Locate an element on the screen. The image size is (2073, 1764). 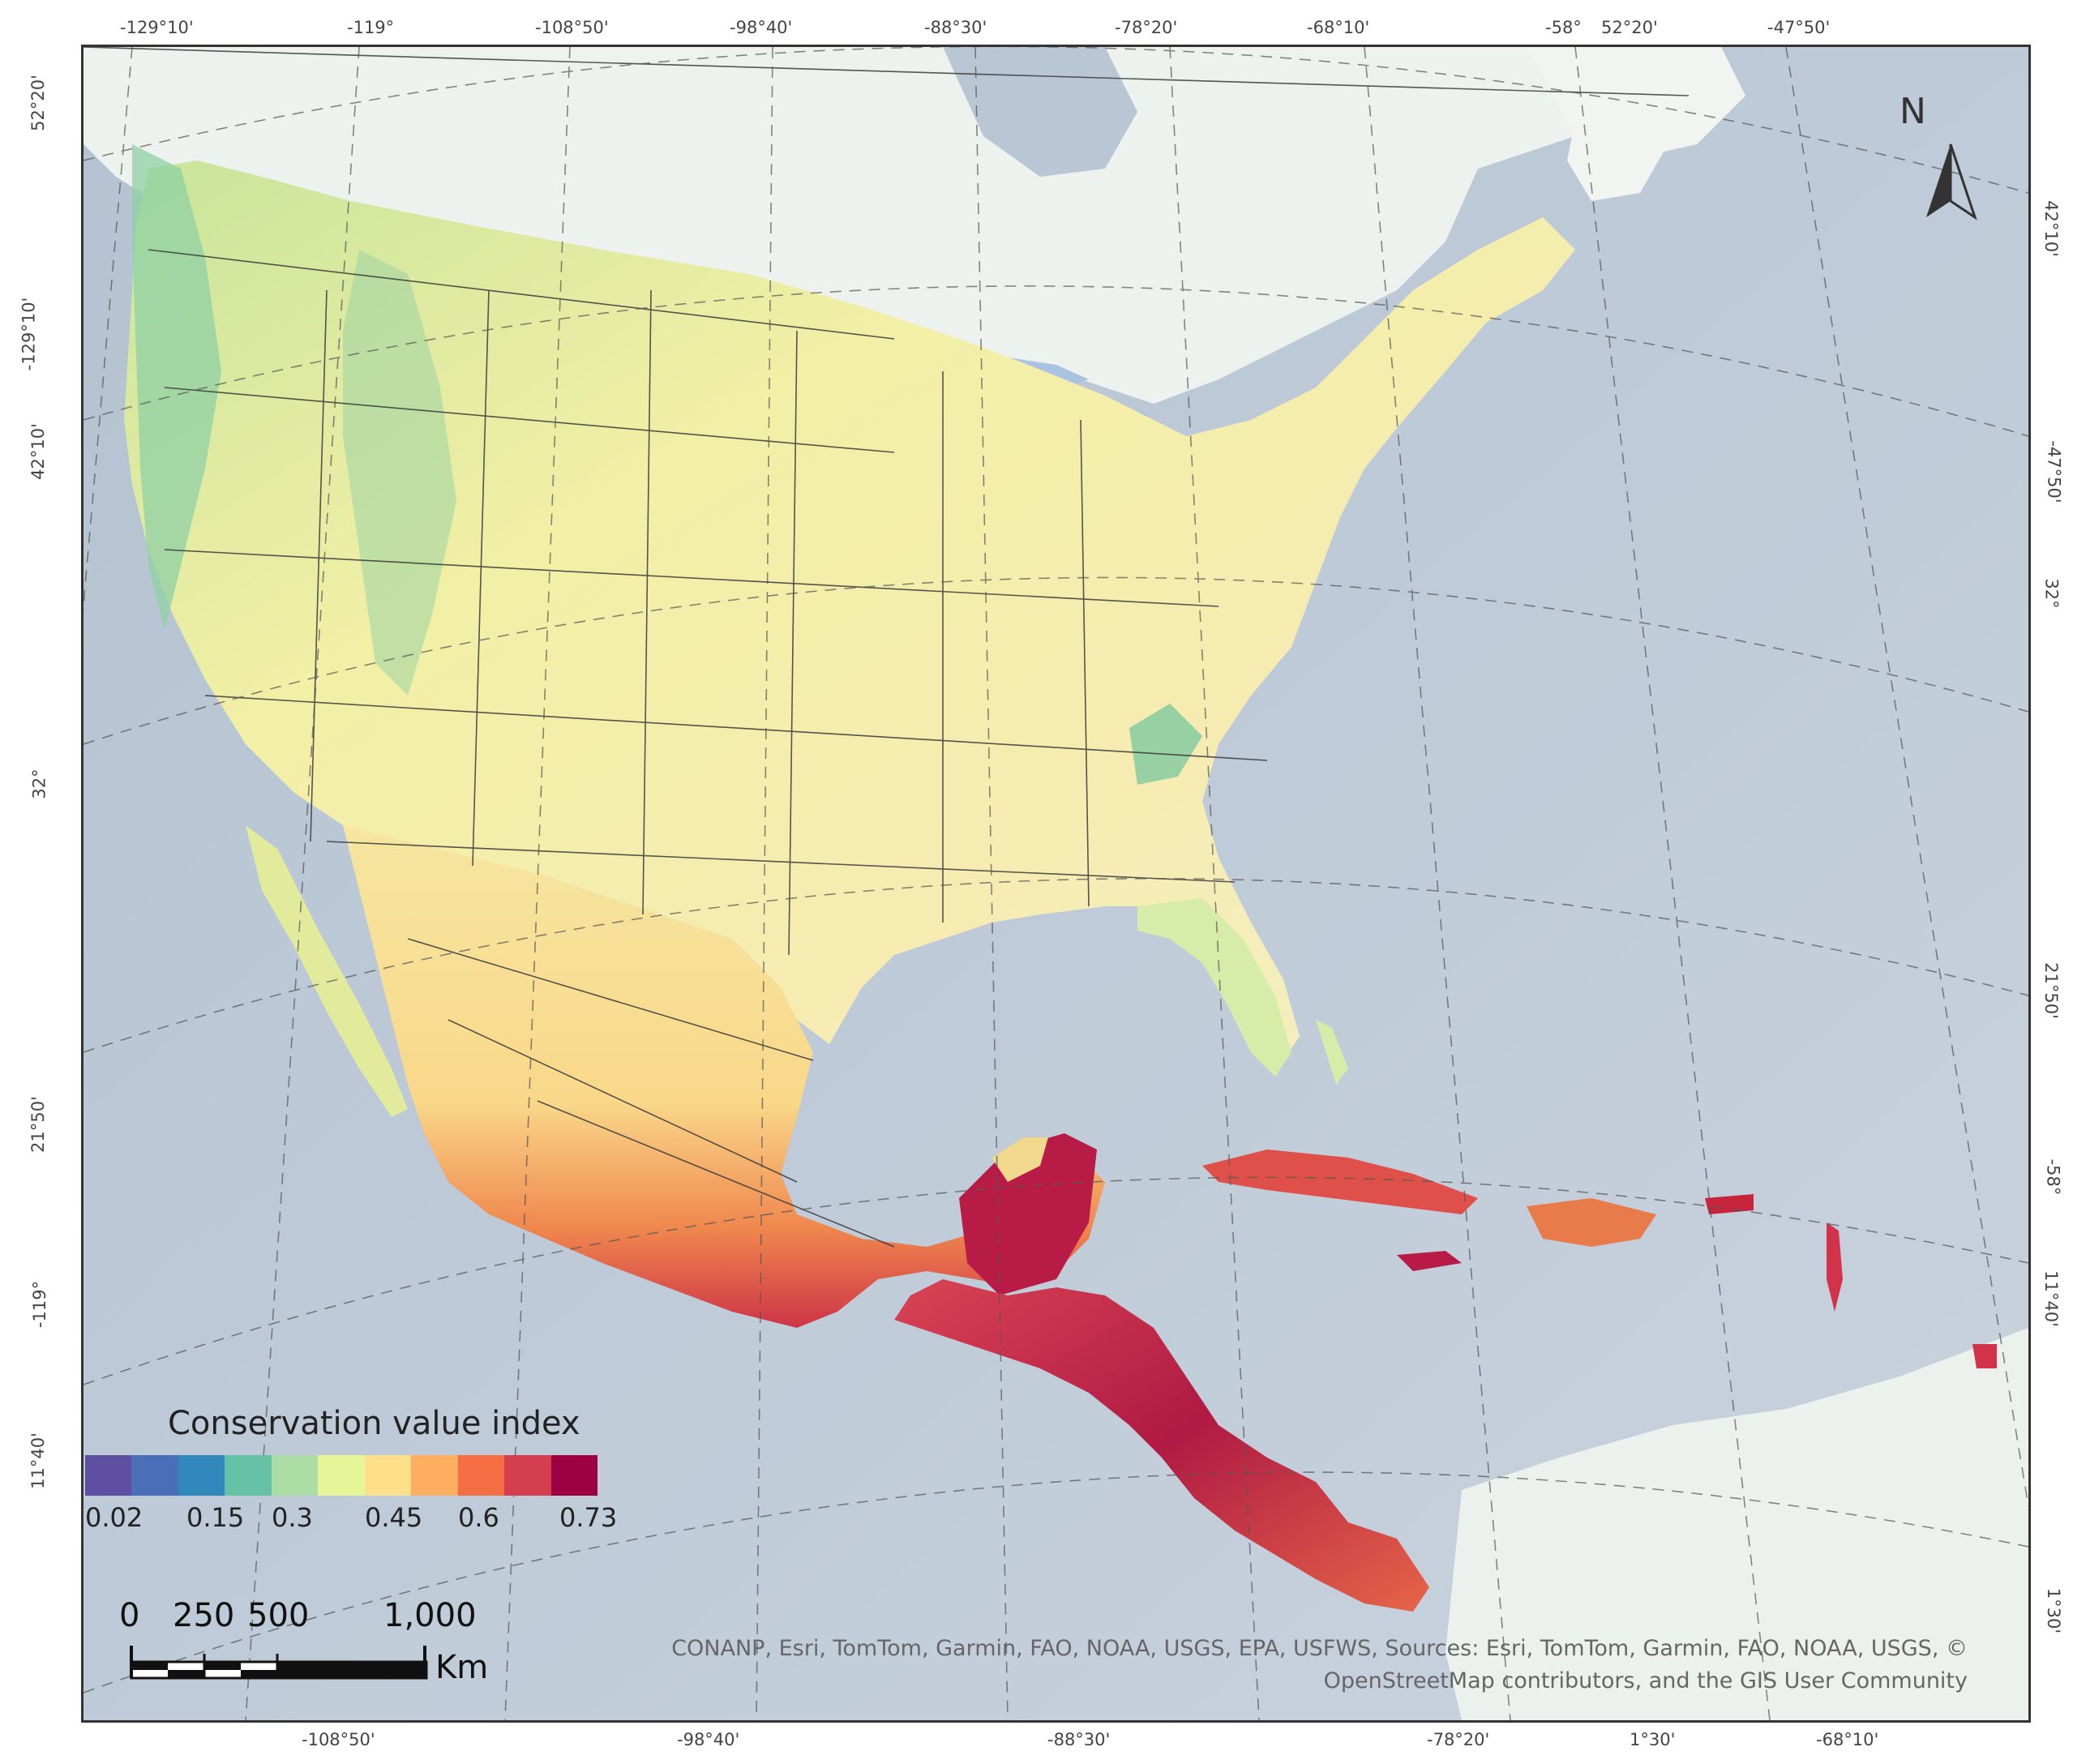
graticule-label-bottom: -68°10' is located at coordinates (1847, 1739).